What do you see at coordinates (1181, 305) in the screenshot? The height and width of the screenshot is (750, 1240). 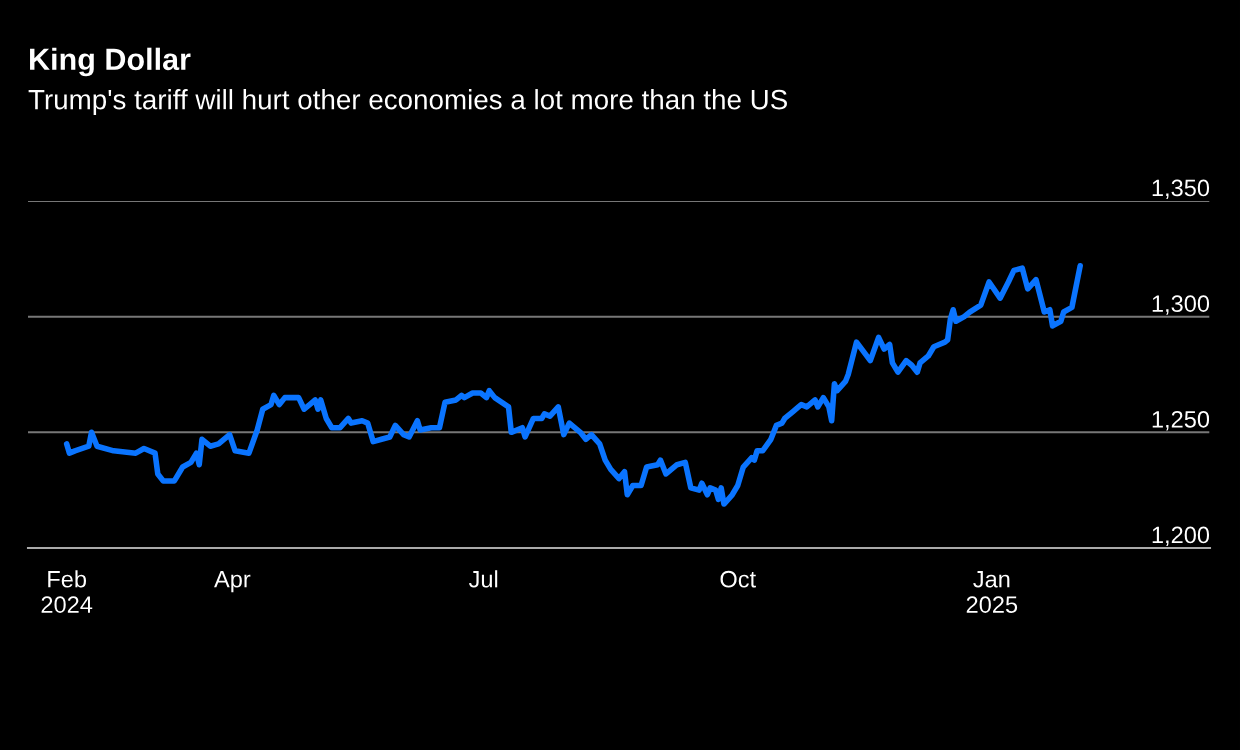 I see `y-tick-label: 1,300` at bounding box center [1181, 305].